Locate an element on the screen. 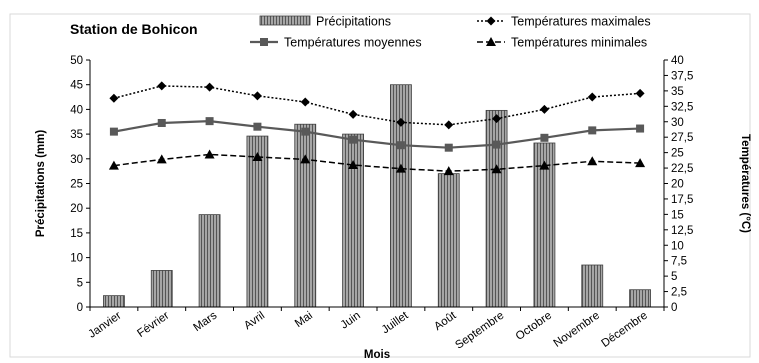 The height and width of the screenshot is (363, 759). chart-title: Station de Bohicon is located at coordinates (134, 29).